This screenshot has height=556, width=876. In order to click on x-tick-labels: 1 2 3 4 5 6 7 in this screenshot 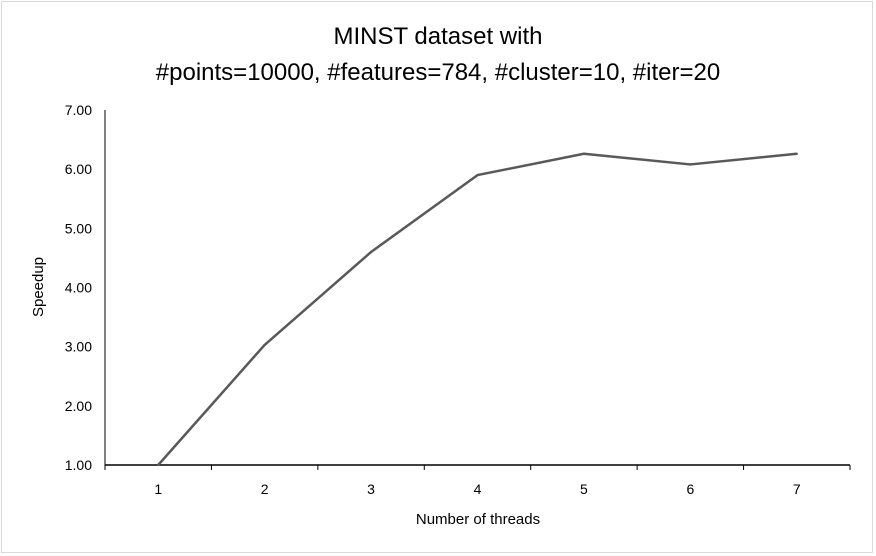, I will do `click(477, 481)`.